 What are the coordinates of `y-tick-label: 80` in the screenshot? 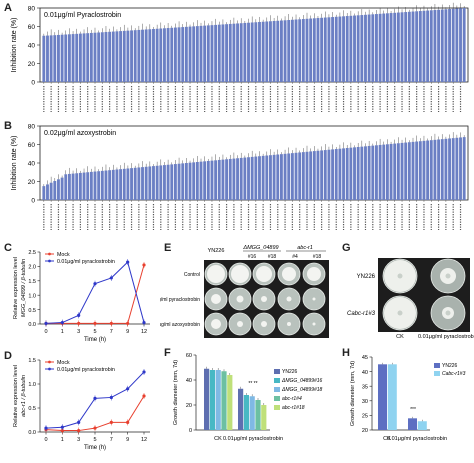 It's located at (32, 9).